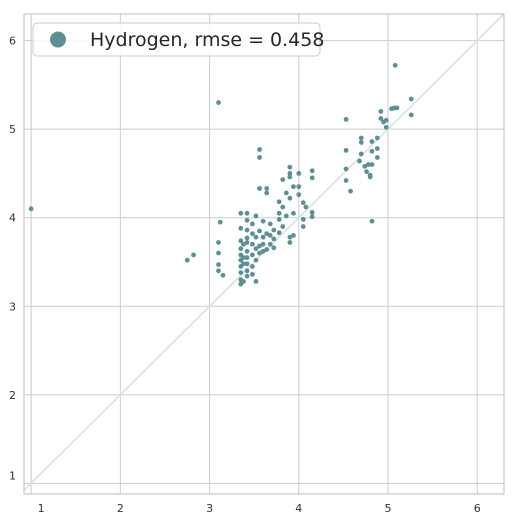 The height and width of the screenshot is (526, 511). Describe the element at coordinates (58, 39) in the screenshot. I see `legend-marker-icon` at that location.